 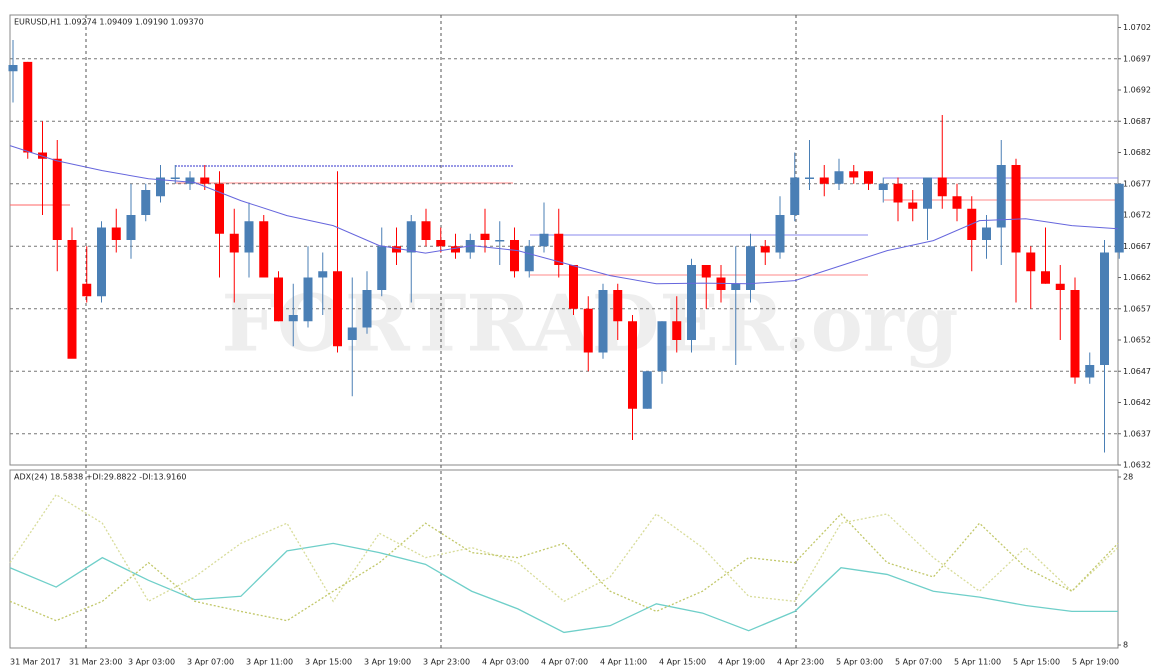 I want to click on y-tick-label: 1.0657, so click(x=1137, y=308).